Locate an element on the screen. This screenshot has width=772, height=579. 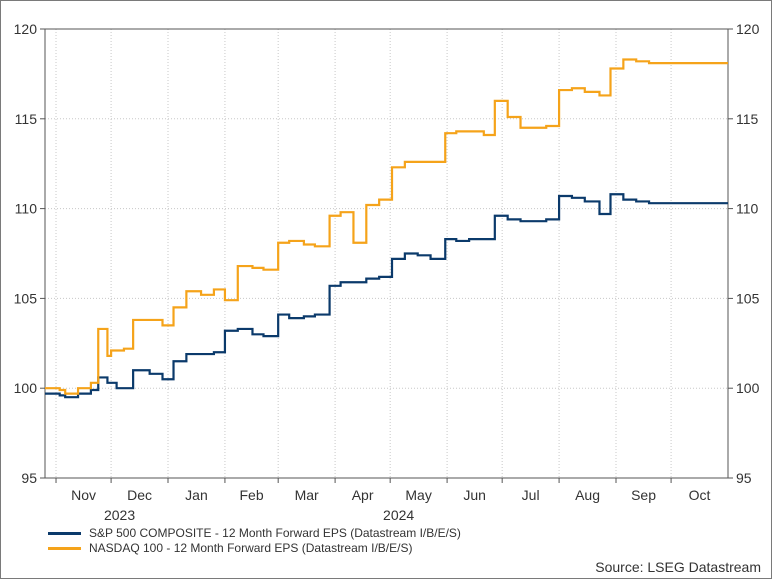
x-tick-label: Jul is located at coordinates (531, 495).